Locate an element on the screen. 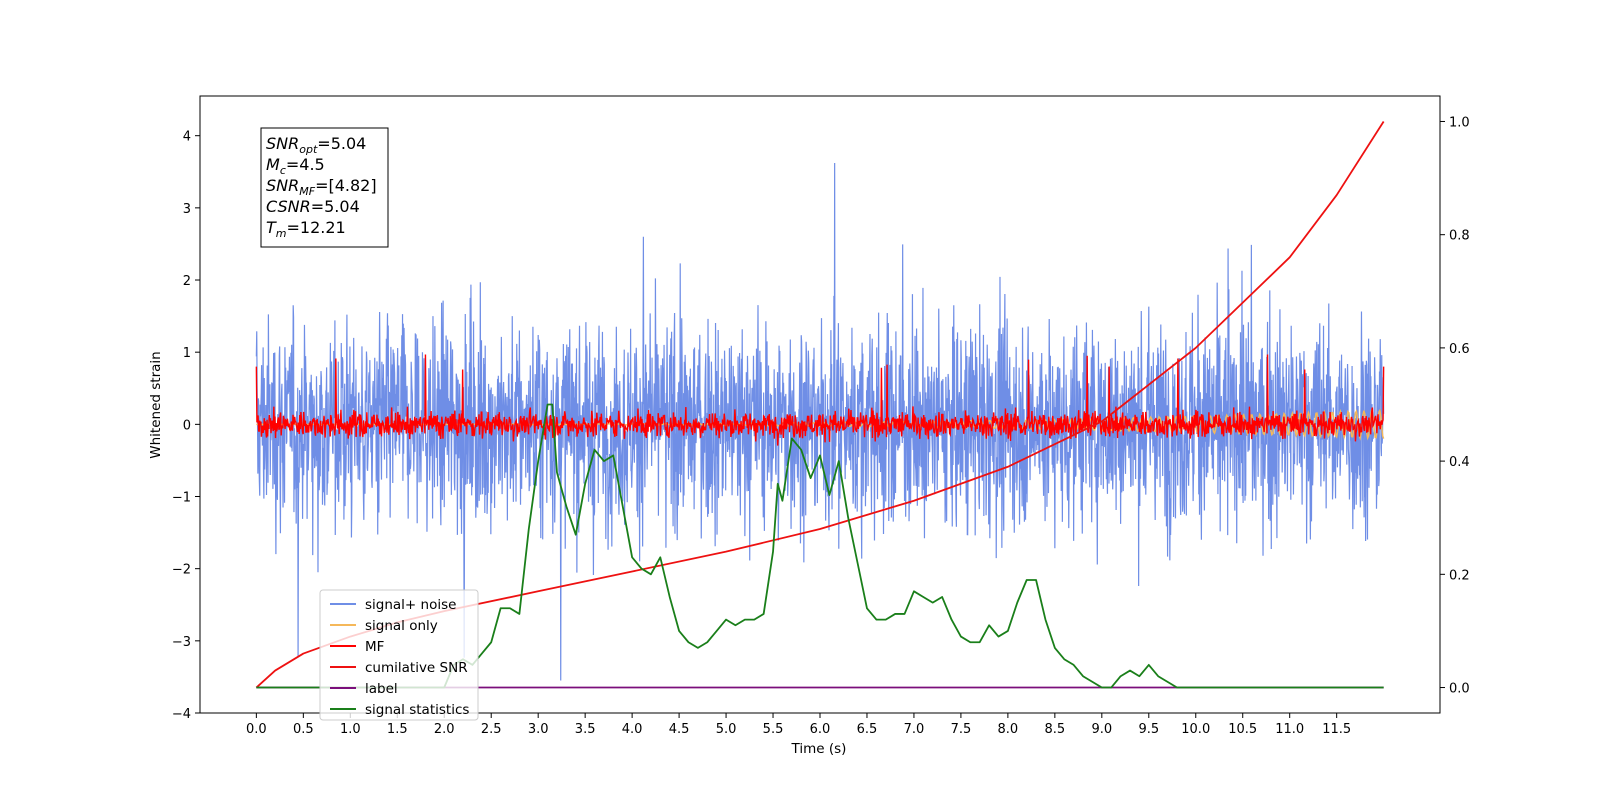 Image resolution: width=1600 pixels, height=800 pixels. x-tick-label: 4.0 is located at coordinates (632, 729).